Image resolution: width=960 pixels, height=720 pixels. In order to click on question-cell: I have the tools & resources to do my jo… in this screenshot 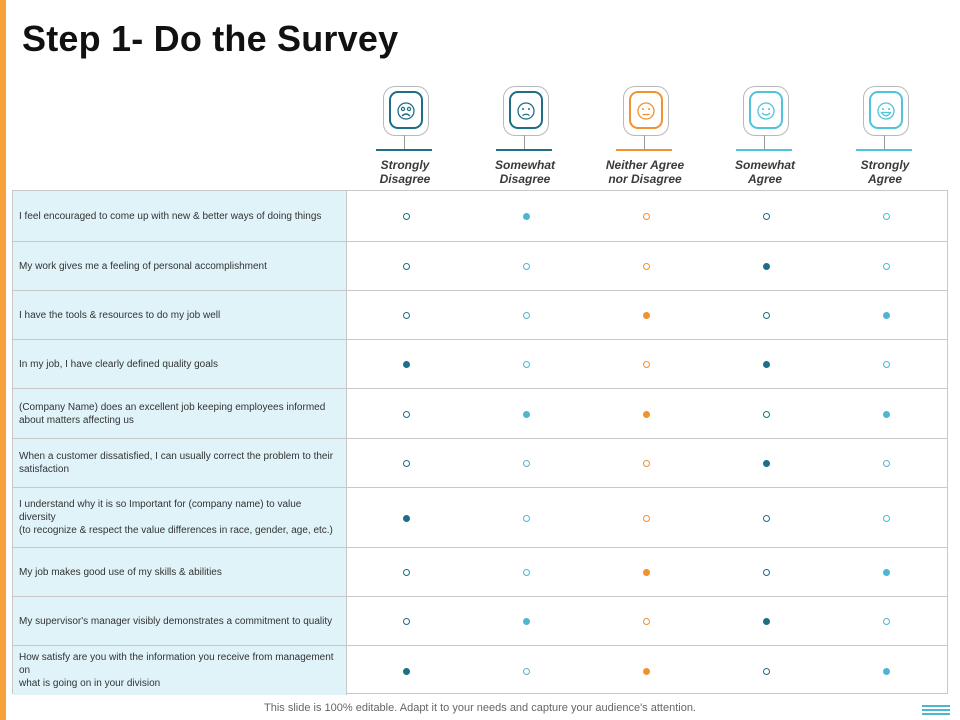, I will do `click(180, 315)`.